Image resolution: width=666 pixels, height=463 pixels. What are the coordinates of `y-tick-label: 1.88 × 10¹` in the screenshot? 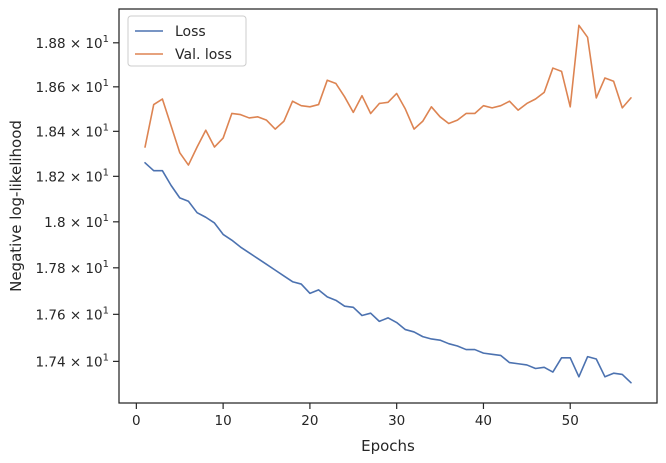 It's located at (72, 43).